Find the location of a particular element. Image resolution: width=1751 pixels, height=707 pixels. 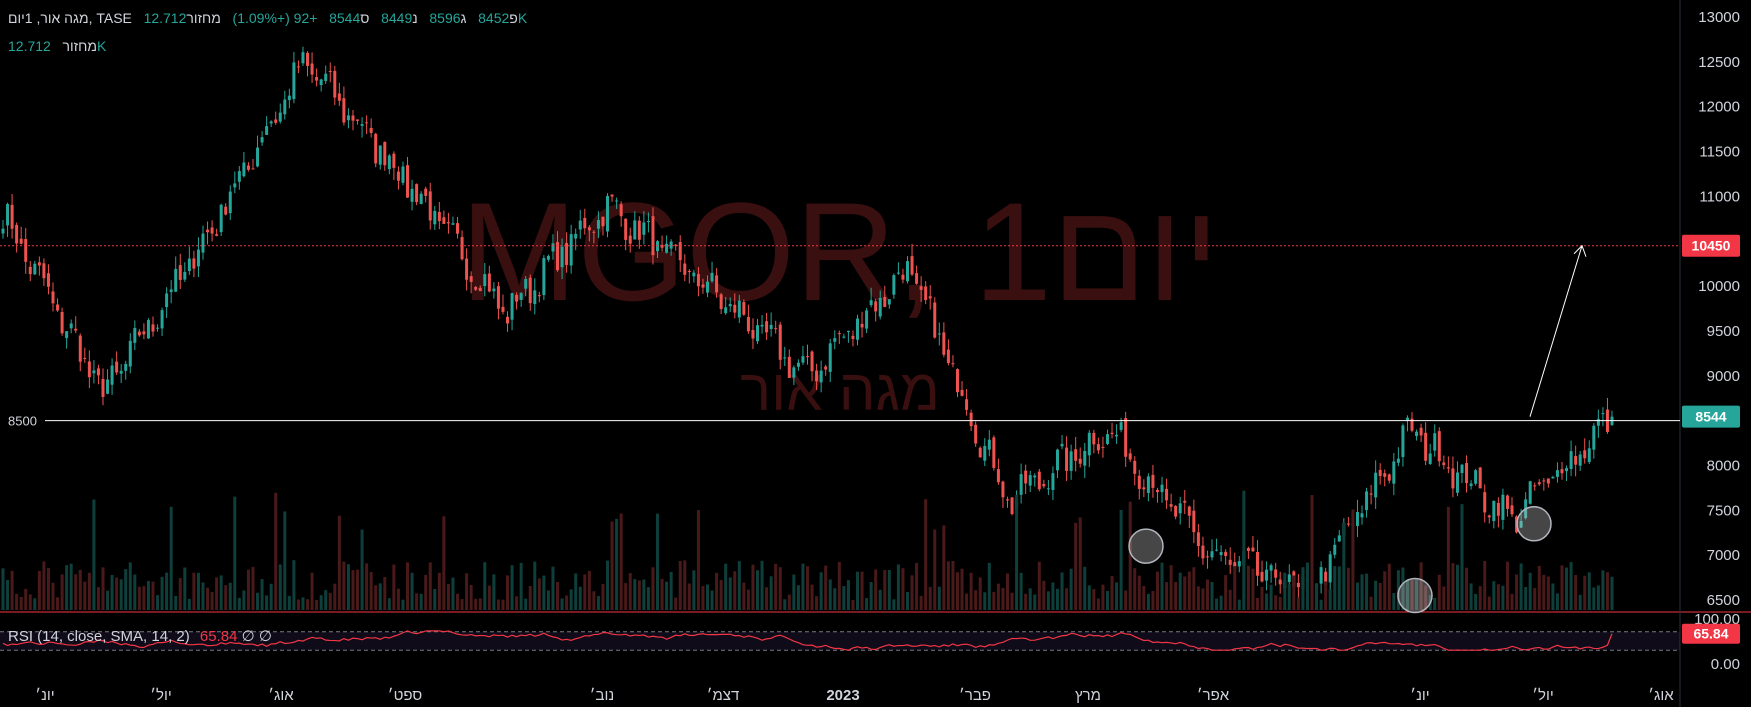

rsi-band is located at coordinates (840, 641).